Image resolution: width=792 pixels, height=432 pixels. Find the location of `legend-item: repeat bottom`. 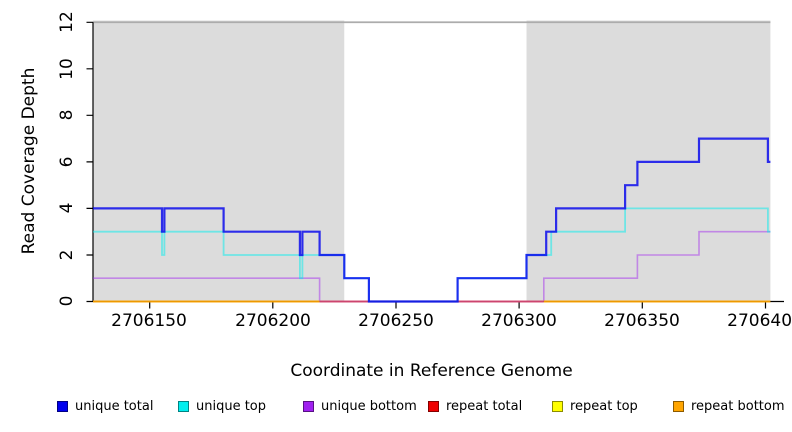

legend-item: repeat bottom is located at coordinates (729, 406).